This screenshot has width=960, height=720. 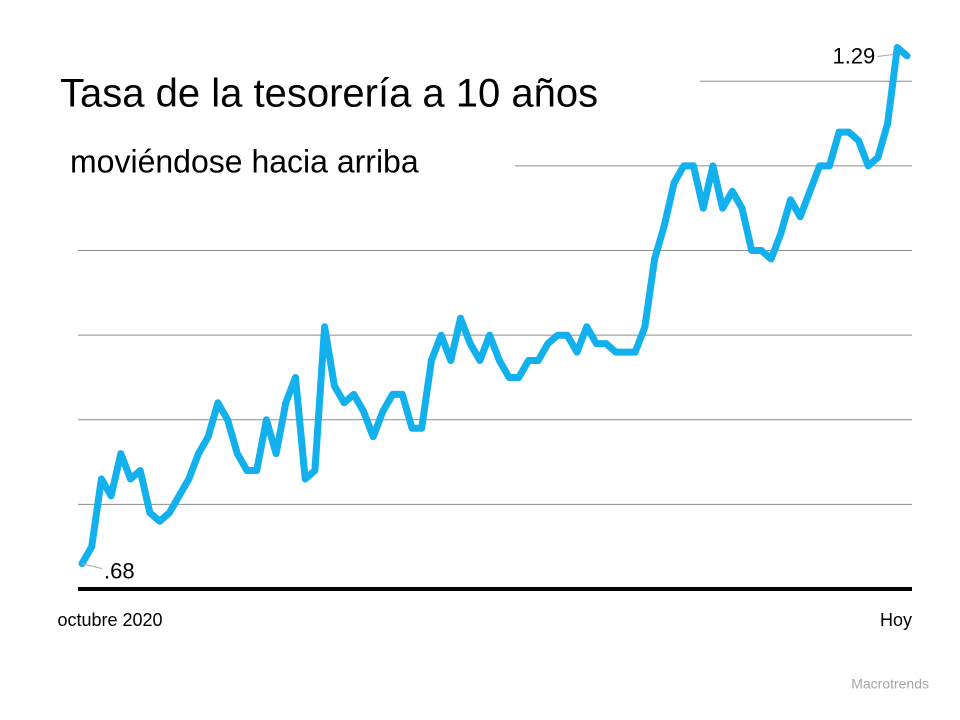 I want to click on x-tick-label: octubre 2020, so click(x=109, y=620).